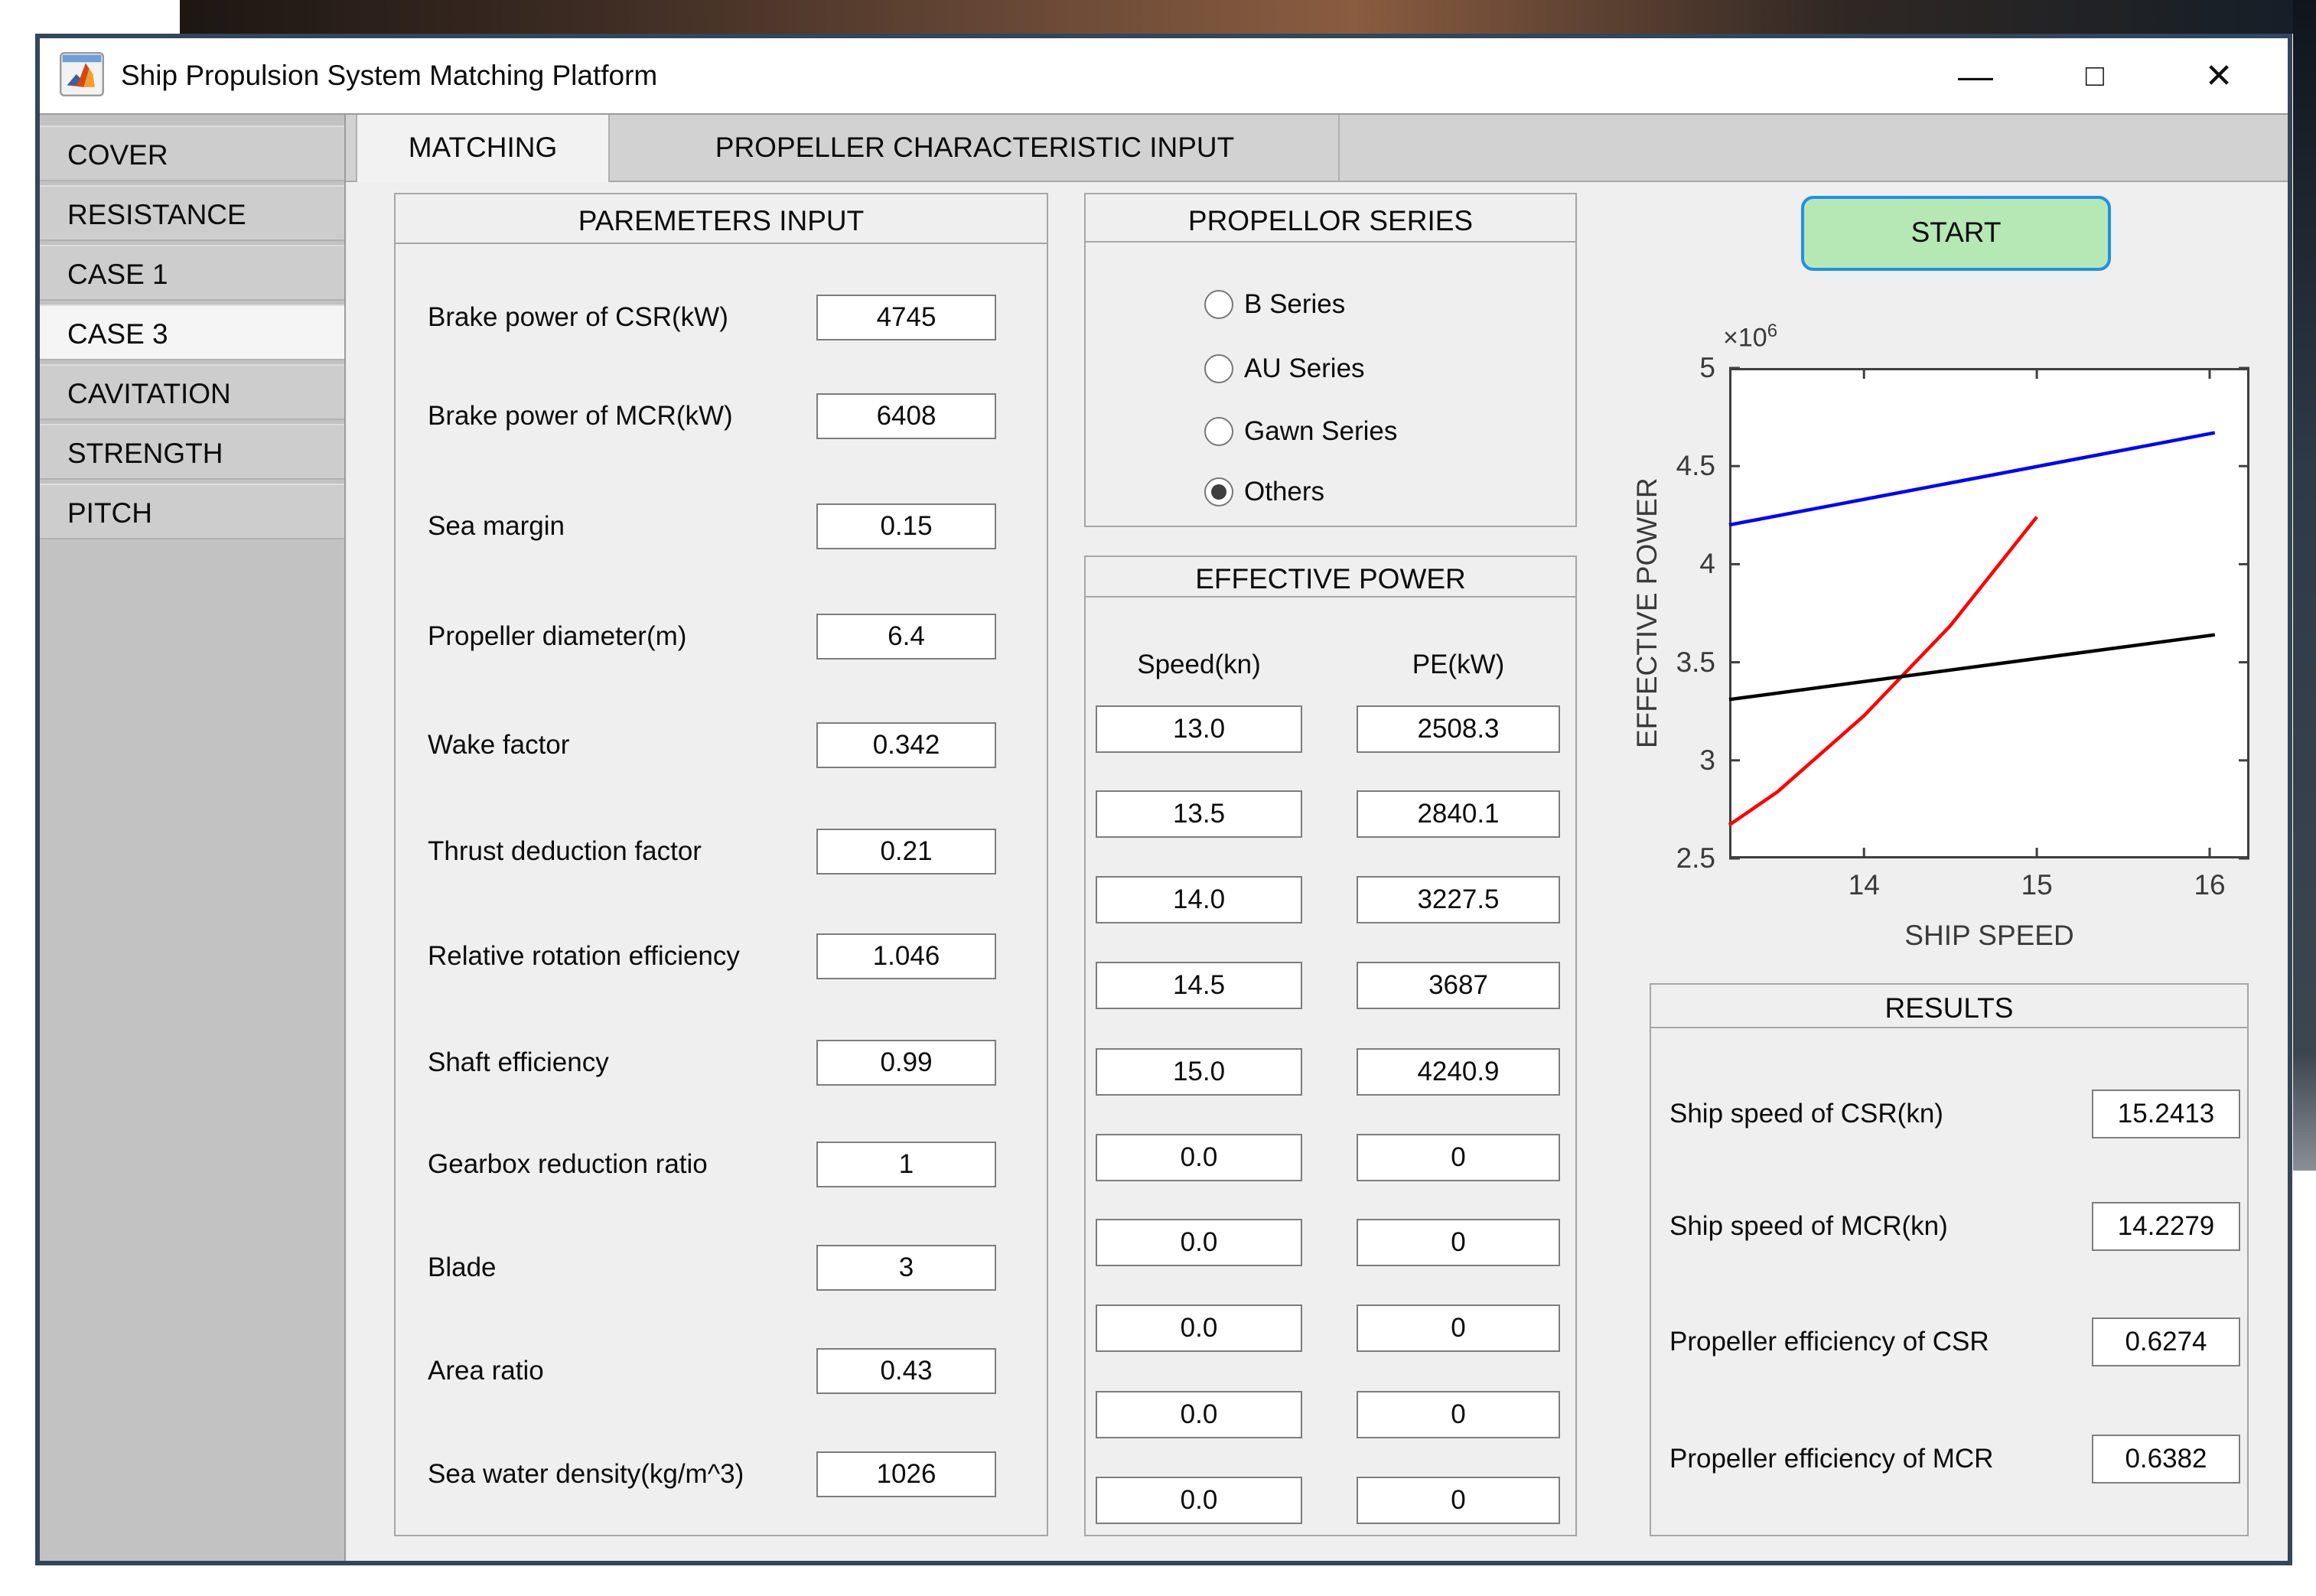 Image resolution: width=2316 pixels, height=1596 pixels. I want to click on result-value-prop-eff-mcr: 0.6382, so click(2166, 1459).